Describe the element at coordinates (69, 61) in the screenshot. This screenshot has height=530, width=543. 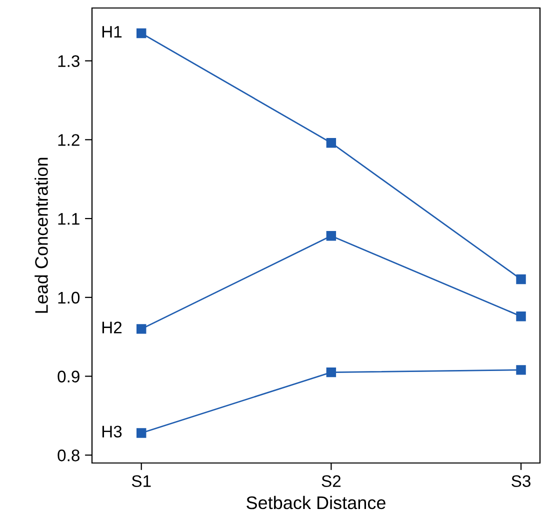
I see `y-tick-label: 1.3` at that location.